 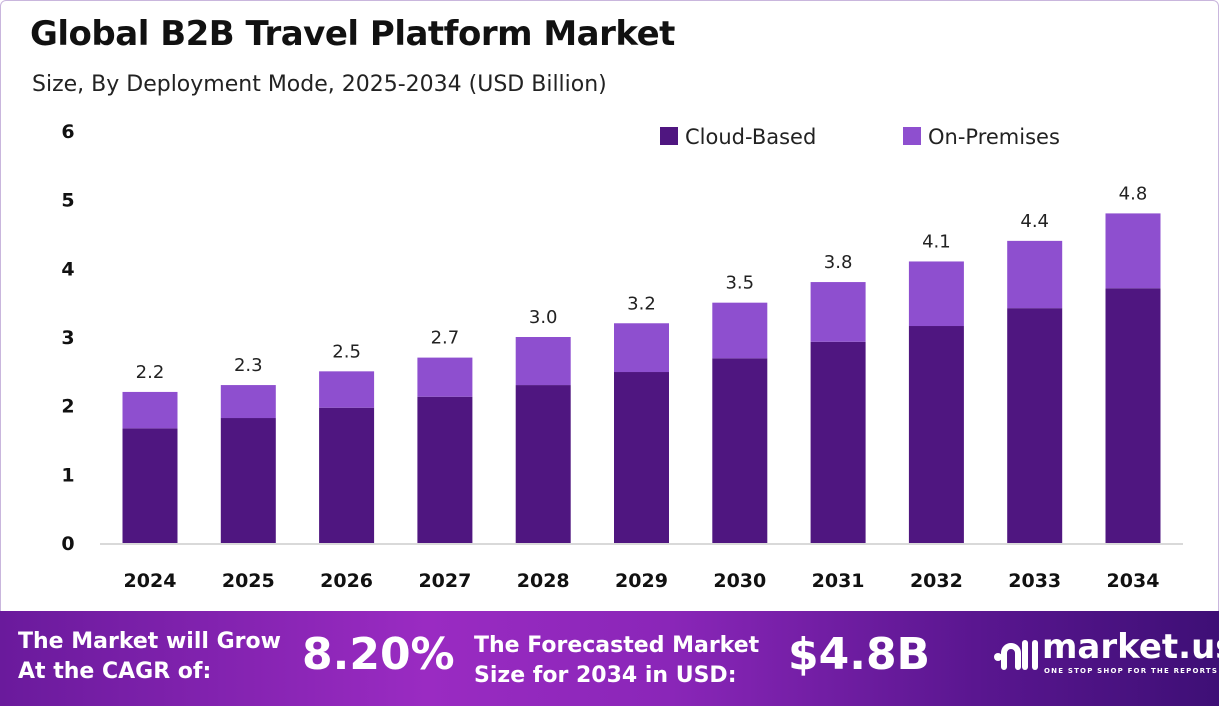 What do you see at coordinates (445, 377) in the screenshot?
I see `bar-on-premises-2027` at bounding box center [445, 377].